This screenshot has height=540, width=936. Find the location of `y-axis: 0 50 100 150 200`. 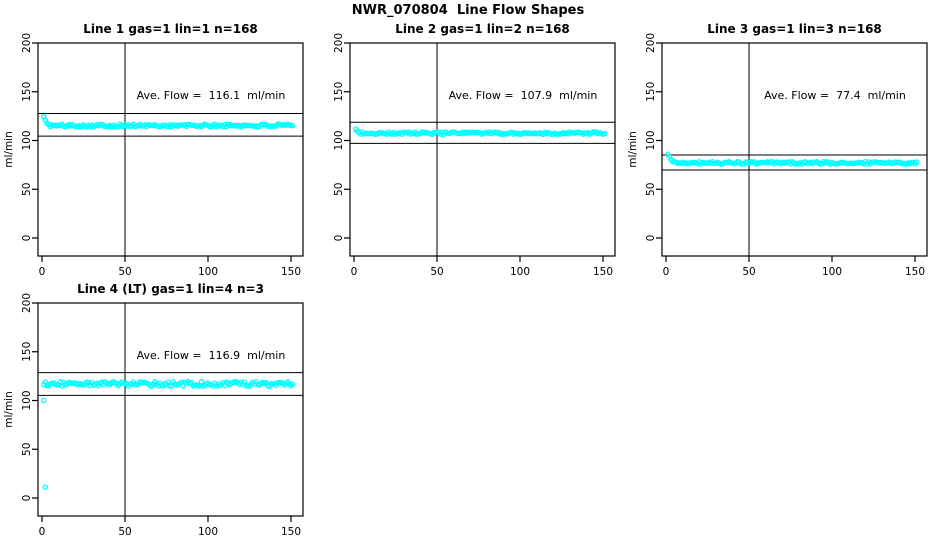

y-axis: 0 50 100 150 200 is located at coordinates (341, 137).